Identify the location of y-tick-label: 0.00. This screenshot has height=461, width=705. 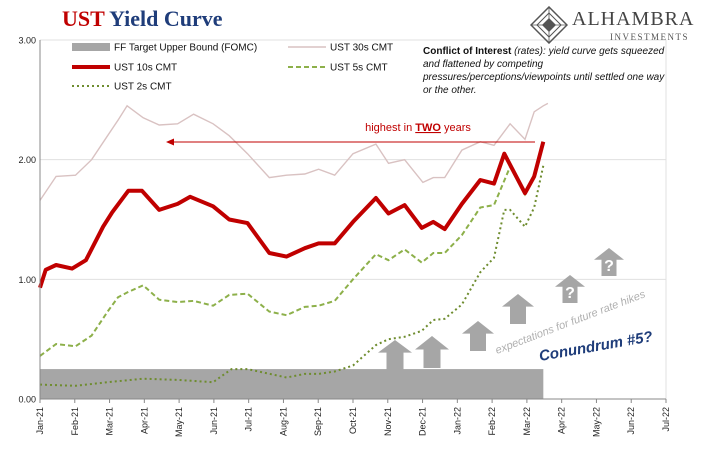
(27, 400).